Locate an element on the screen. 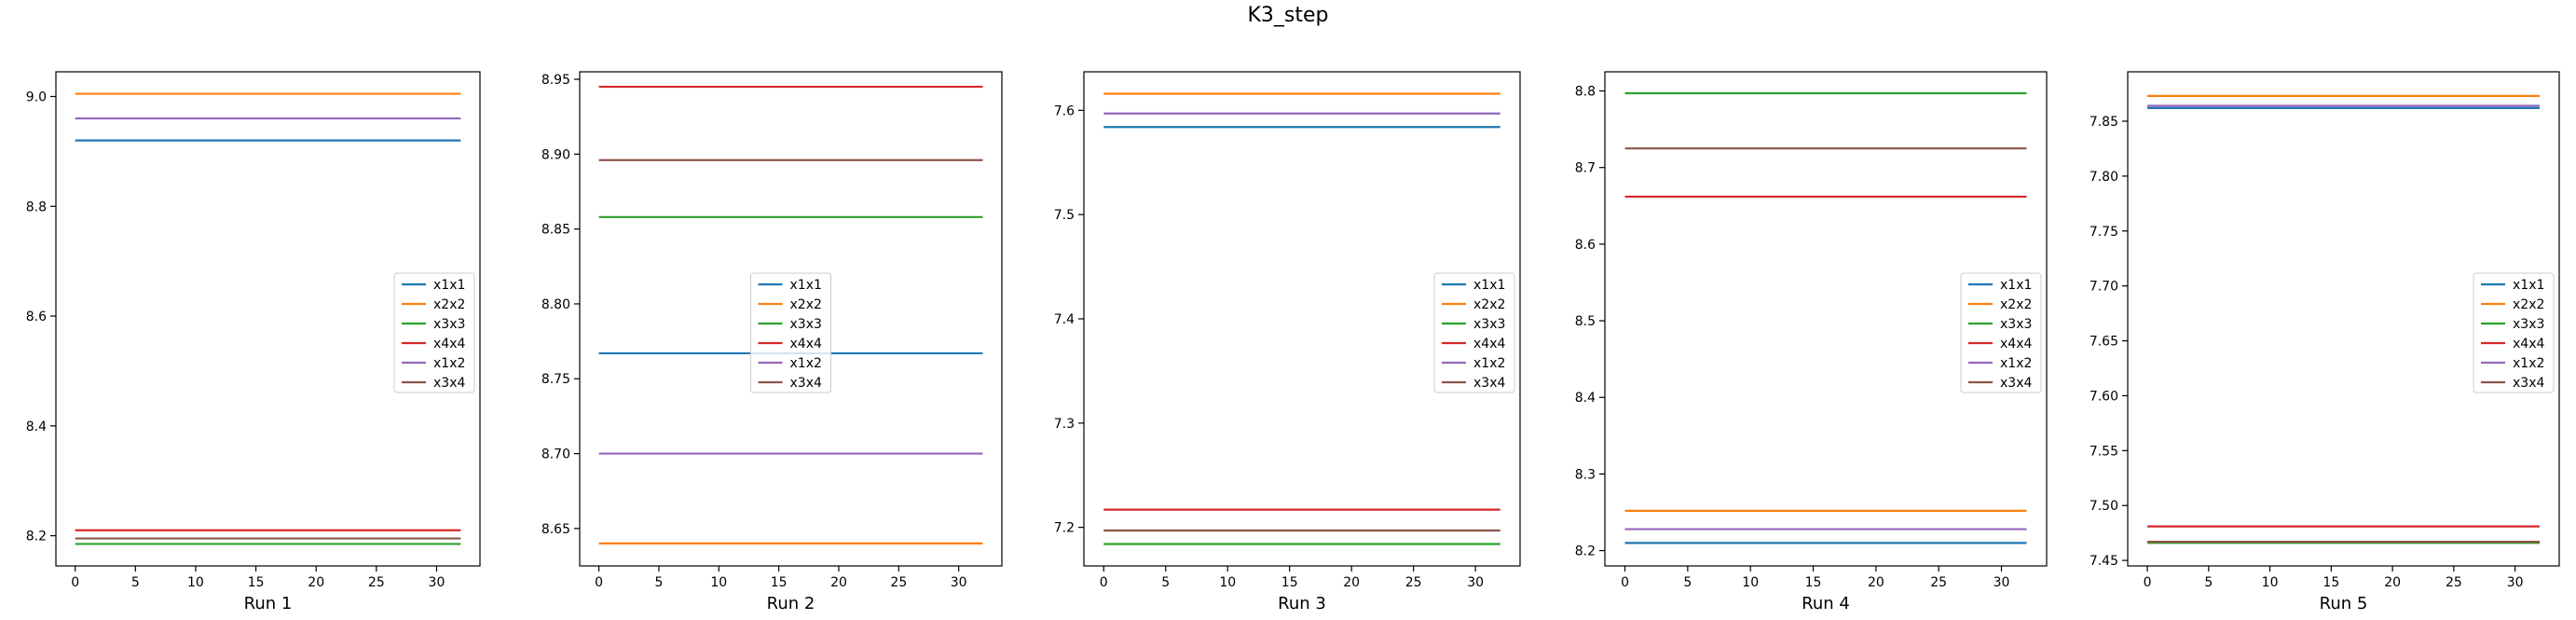 Image resolution: width=2576 pixels, height=620 pixels. y-tick-label: 8.3 is located at coordinates (1585, 474).